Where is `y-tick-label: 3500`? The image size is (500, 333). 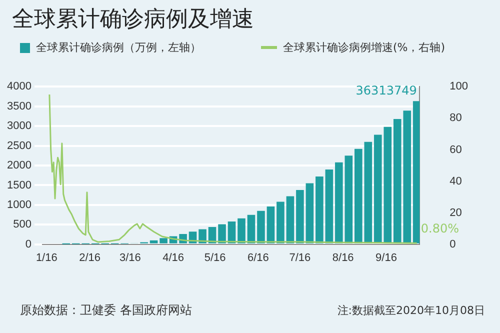
y-tick-label: 3500 is located at coordinates (19, 106).